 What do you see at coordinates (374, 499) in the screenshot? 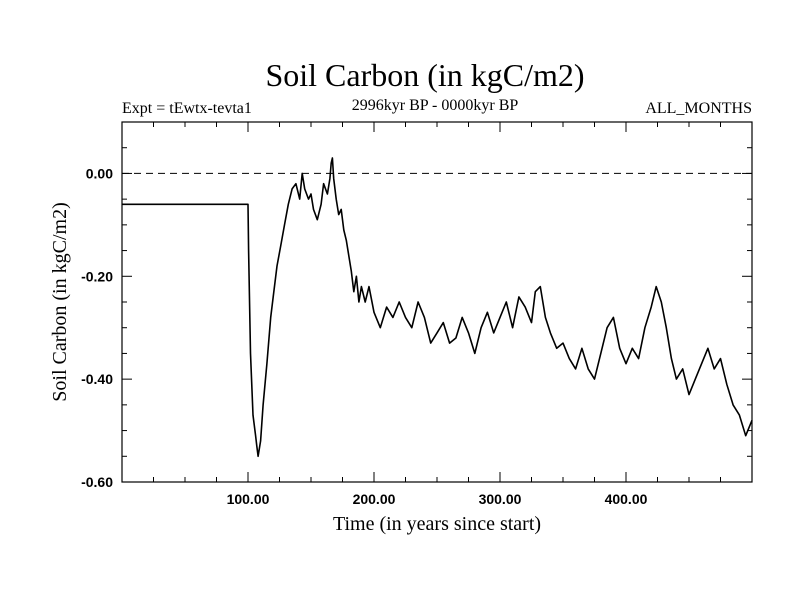
I see `x-tick-label: 200.00` at bounding box center [374, 499].